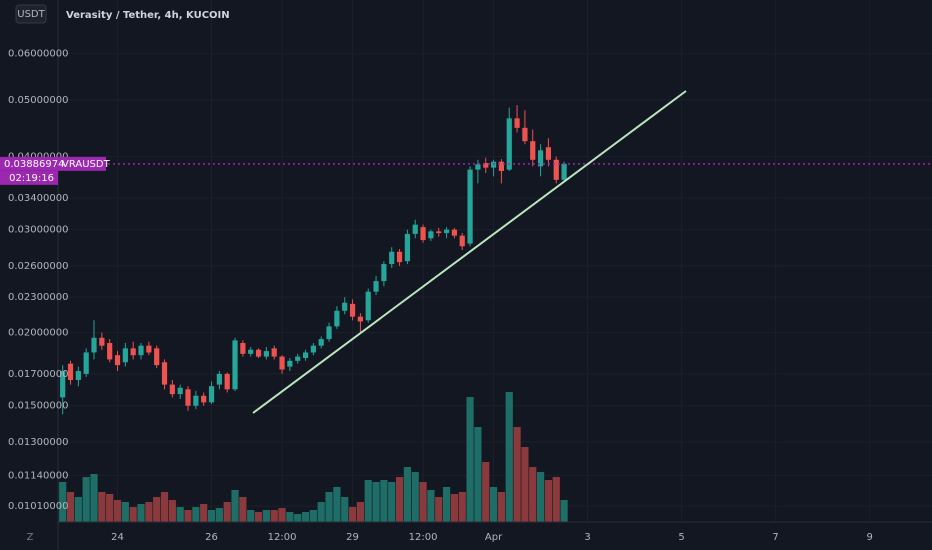 This screenshot has width=932, height=550. What do you see at coordinates (53, 163) in the screenshot?
I see `price-label-box` at bounding box center [53, 163].